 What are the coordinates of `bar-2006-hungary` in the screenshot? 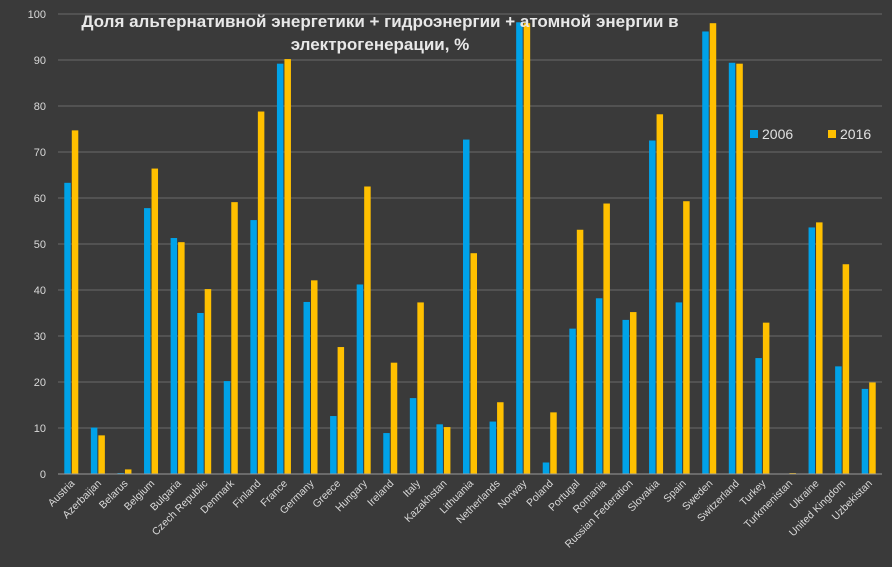 It's located at (360, 379).